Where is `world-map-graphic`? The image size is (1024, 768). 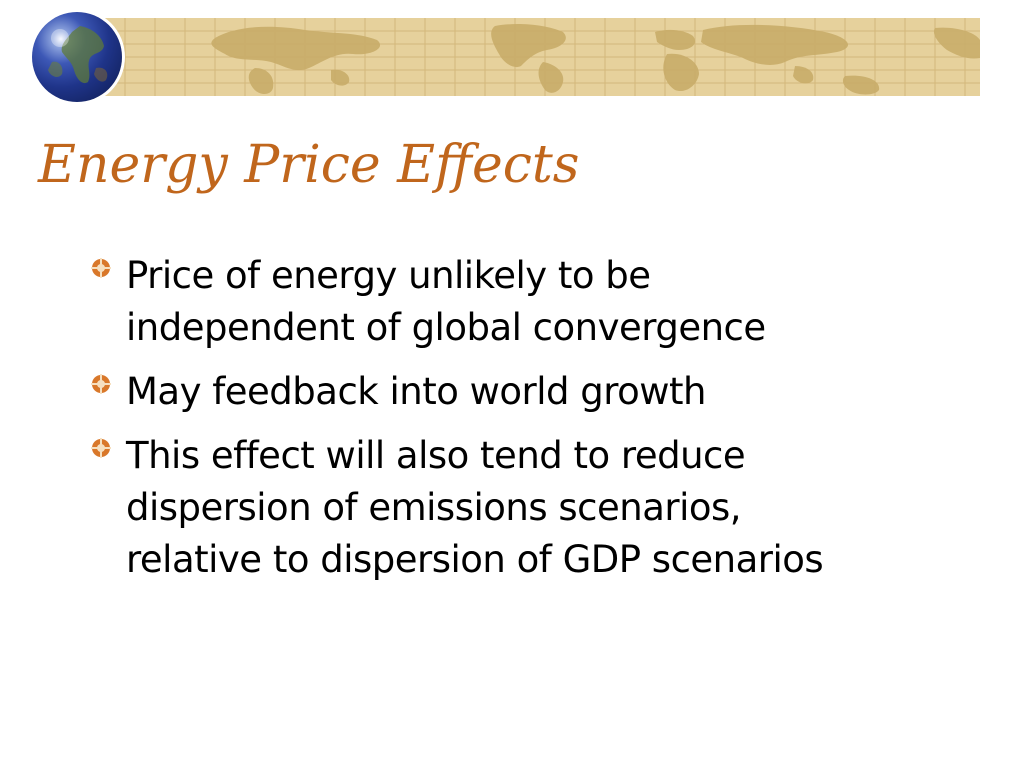
world-map-graphic is located at coordinates (537, 57).